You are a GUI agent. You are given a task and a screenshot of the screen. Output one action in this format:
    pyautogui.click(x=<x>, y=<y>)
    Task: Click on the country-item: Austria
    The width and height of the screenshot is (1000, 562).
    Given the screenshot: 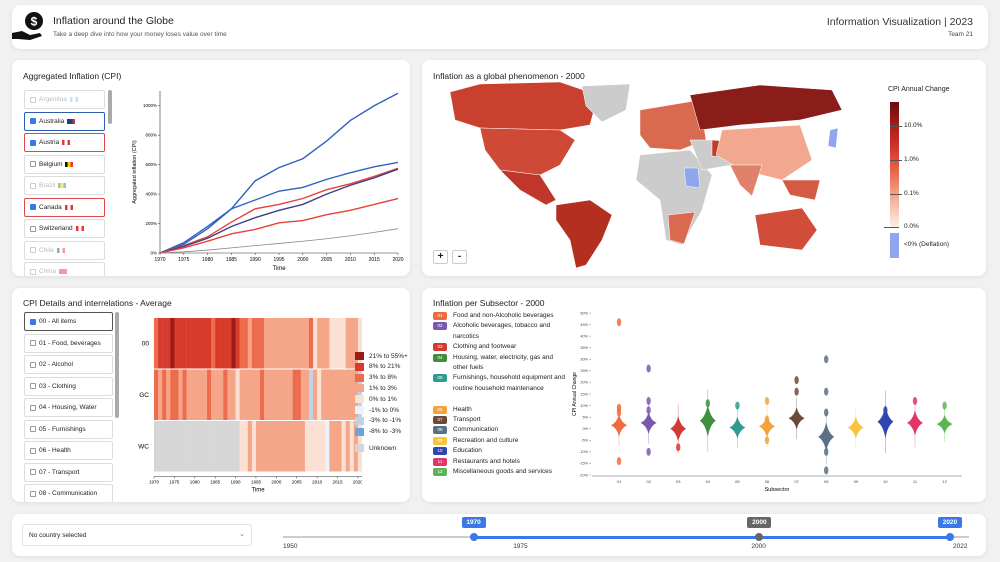 What is the action you would take?
    pyautogui.click(x=64, y=142)
    